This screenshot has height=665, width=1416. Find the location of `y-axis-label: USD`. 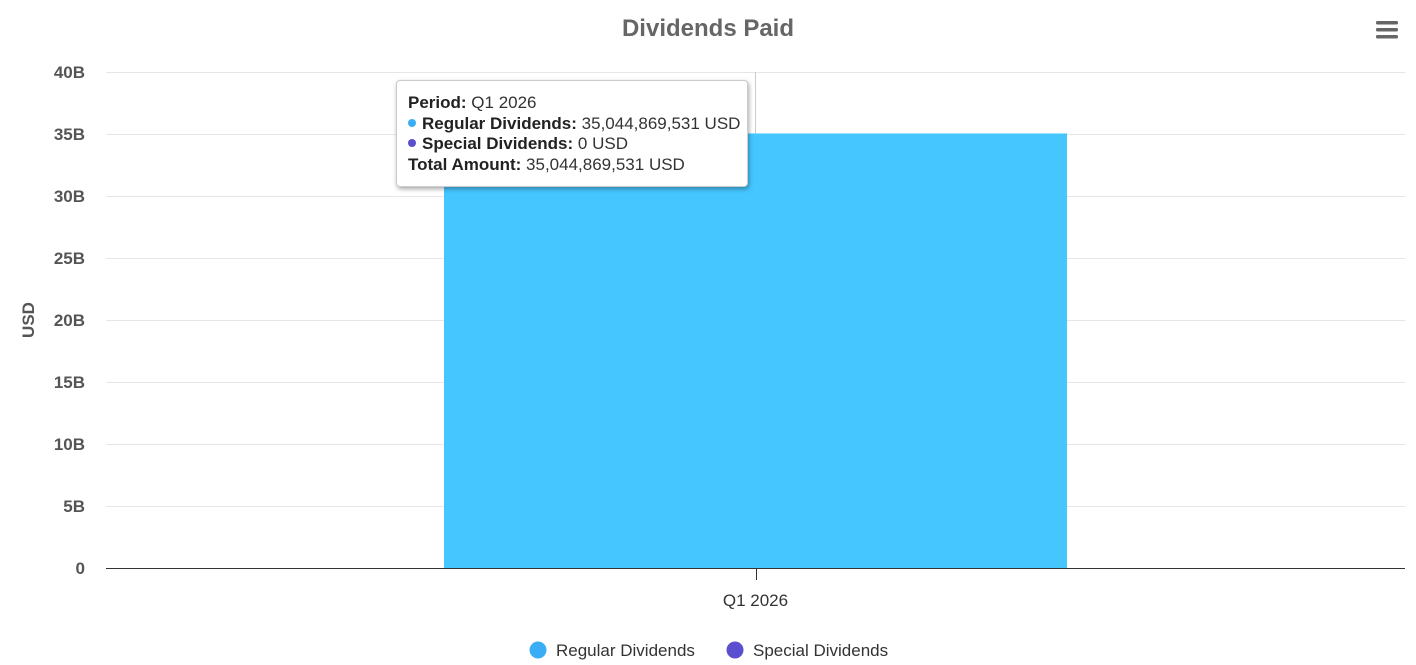

y-axis-label: USD is located at coordinates (28, 320).